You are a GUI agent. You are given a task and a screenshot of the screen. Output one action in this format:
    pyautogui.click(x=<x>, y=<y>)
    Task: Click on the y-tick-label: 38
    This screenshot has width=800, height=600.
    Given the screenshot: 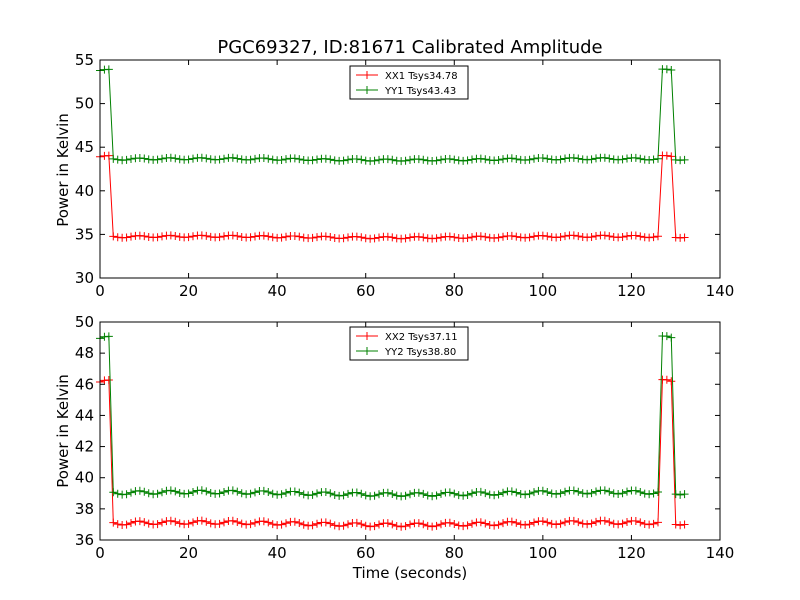 What is the action you would take?
    pyautogui.click(x=84, y=509)
    